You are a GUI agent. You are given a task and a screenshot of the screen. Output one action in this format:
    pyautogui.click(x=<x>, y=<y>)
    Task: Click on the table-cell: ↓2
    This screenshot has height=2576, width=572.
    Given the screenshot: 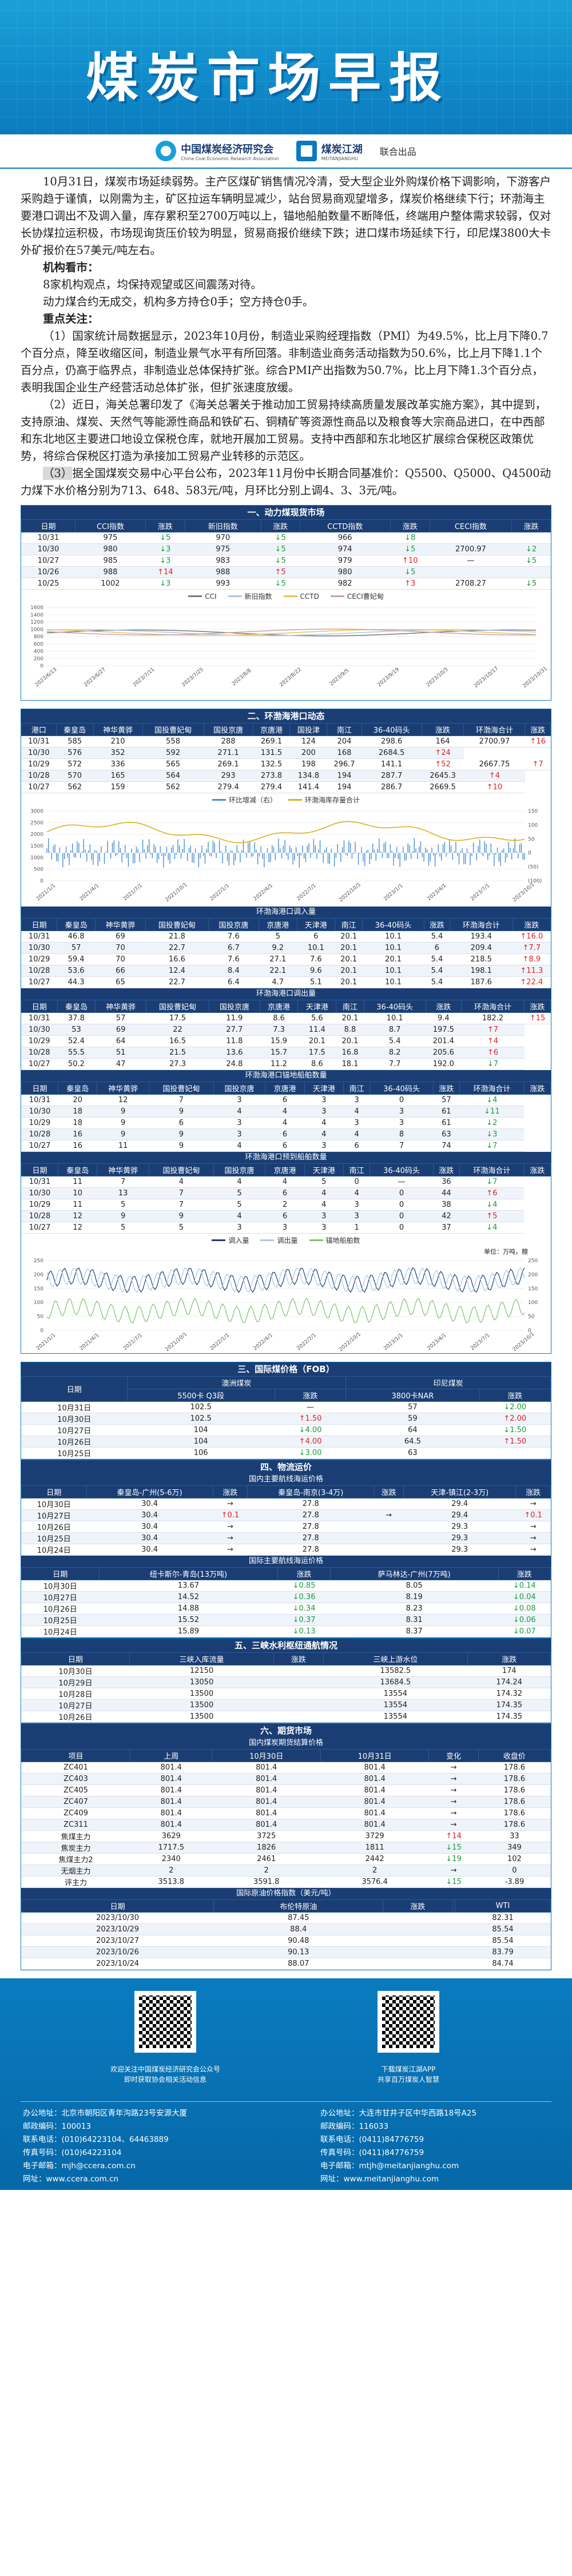 What is the action you would take?
    pyautogui.click(x=531, y=549)
    